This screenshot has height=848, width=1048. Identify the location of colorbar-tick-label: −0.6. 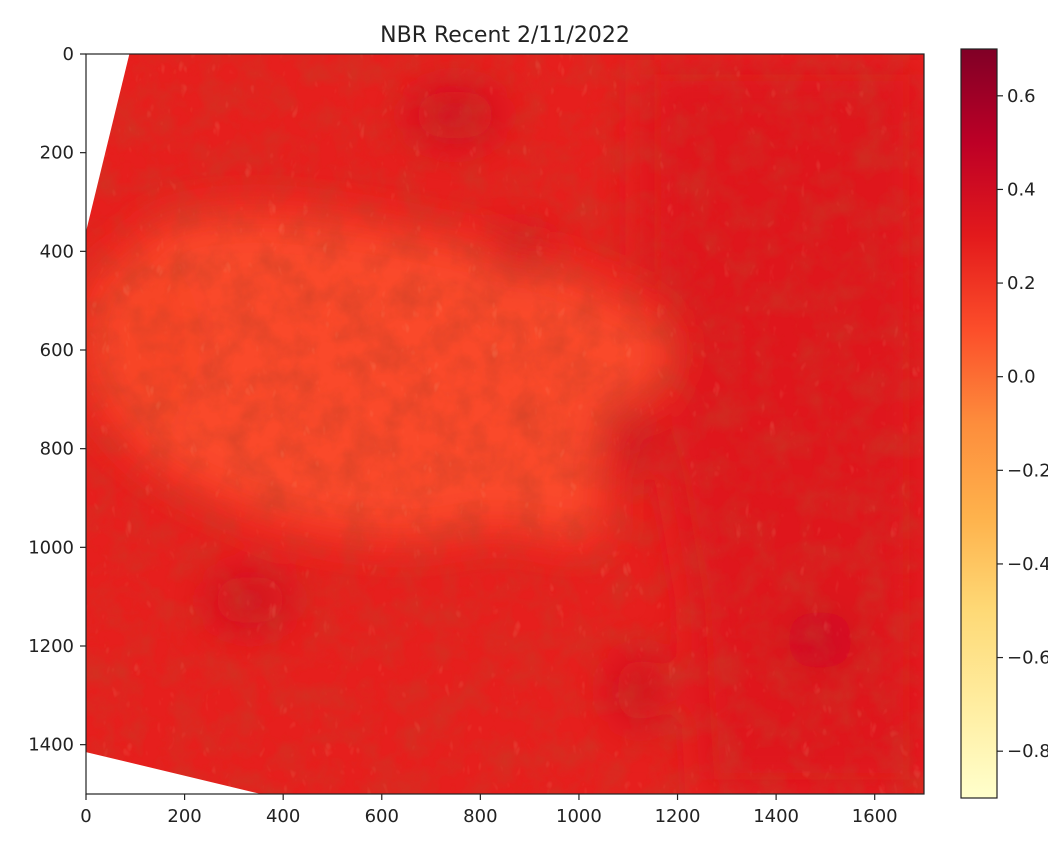
(1027, 658).